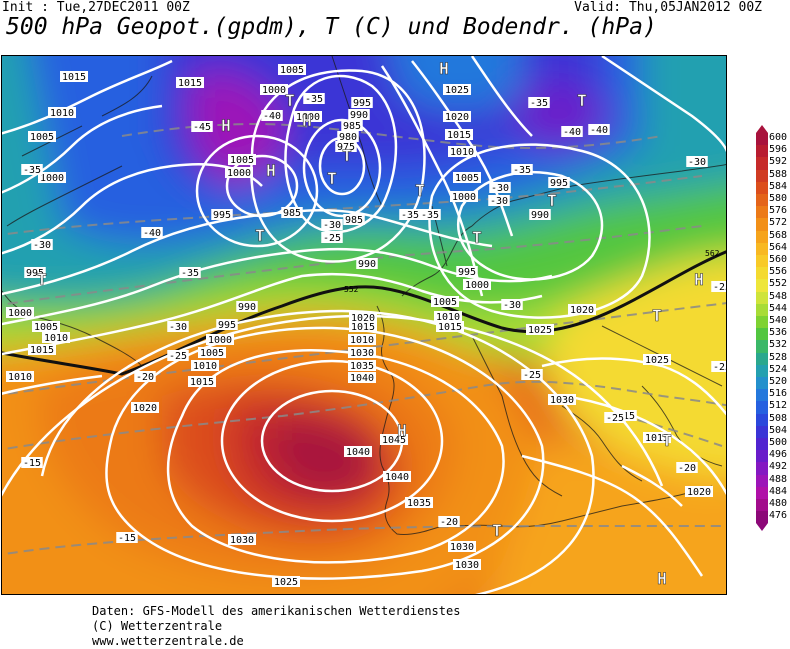 This screenshot has width=790, height=649. I want to click on isobar-label: 990, so click(359, 115).